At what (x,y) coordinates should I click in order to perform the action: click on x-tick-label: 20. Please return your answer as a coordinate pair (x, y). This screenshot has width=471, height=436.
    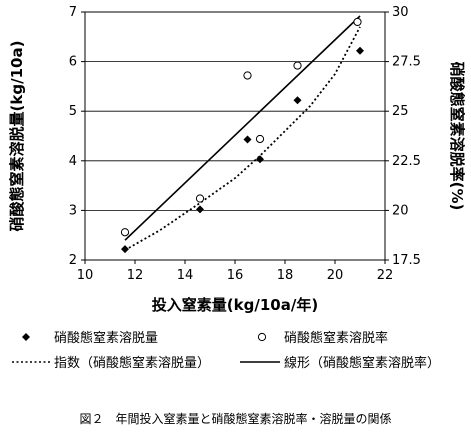
    Looking at the image, I should click on (335, 275).